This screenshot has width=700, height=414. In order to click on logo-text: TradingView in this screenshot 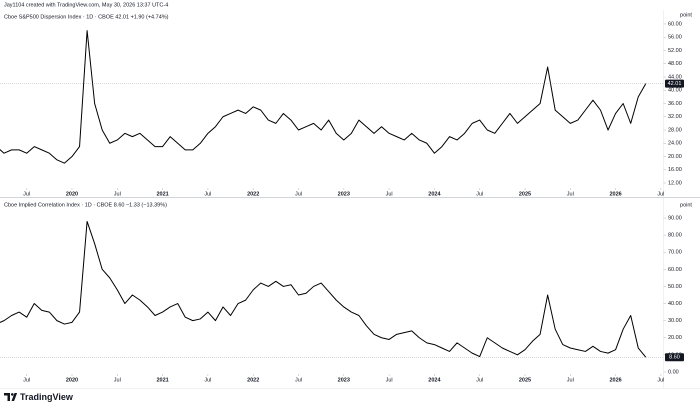, I will do `click(47, 397)`.